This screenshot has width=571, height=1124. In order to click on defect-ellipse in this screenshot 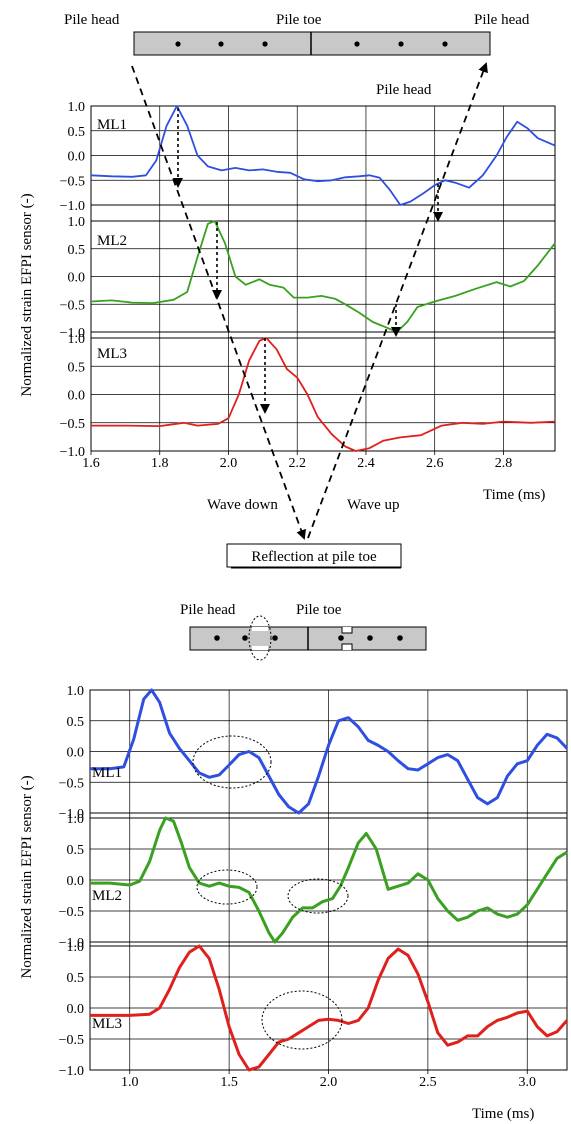, I will do `click(260, 638)`.